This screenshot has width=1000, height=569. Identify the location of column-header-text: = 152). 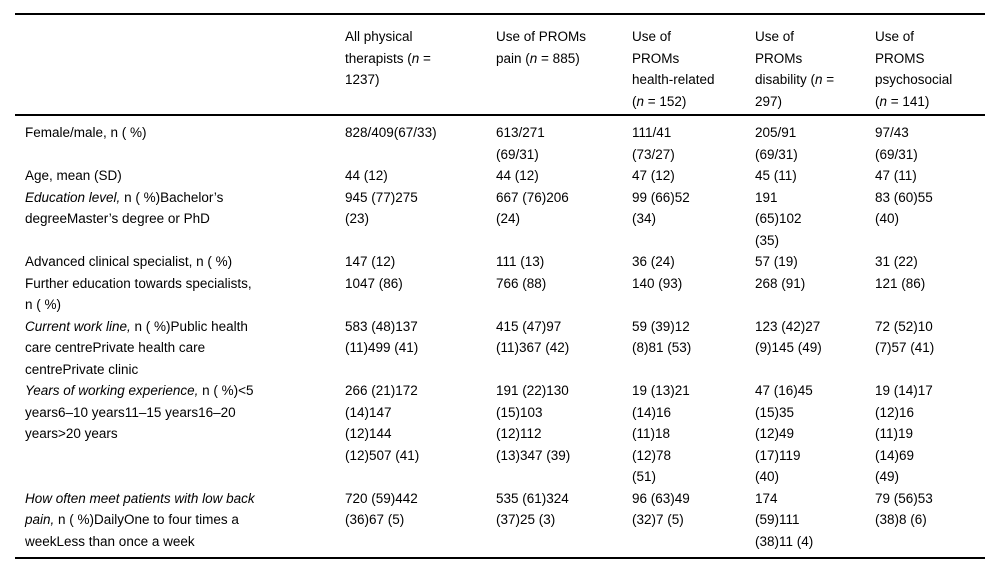
(665, 101).